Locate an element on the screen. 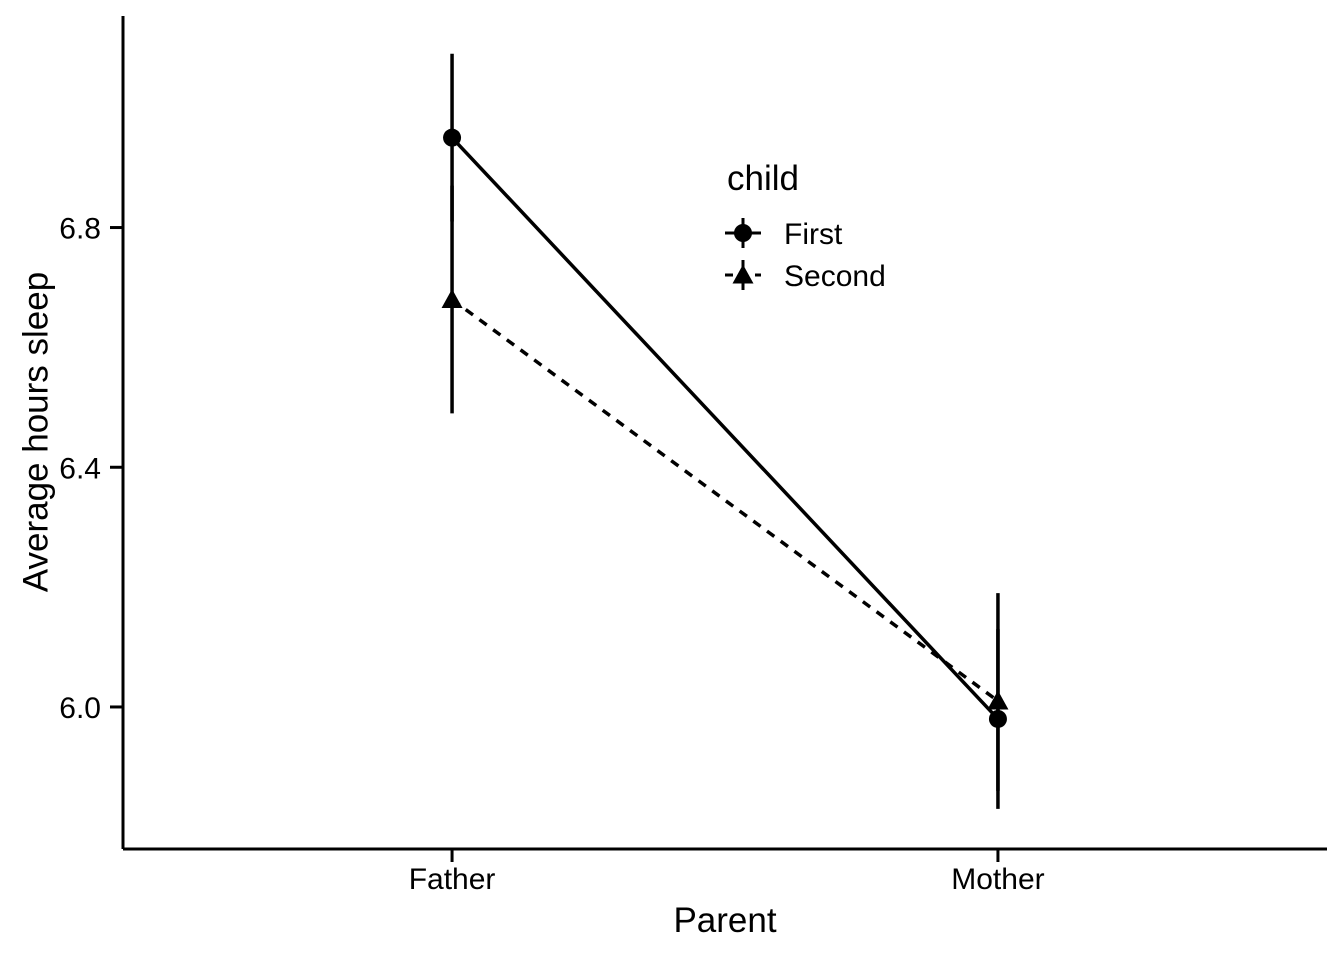 This screenshot has width=1344, height=960. y-tick-label-6-8: 6.8 is located at coordinates (80, 229).